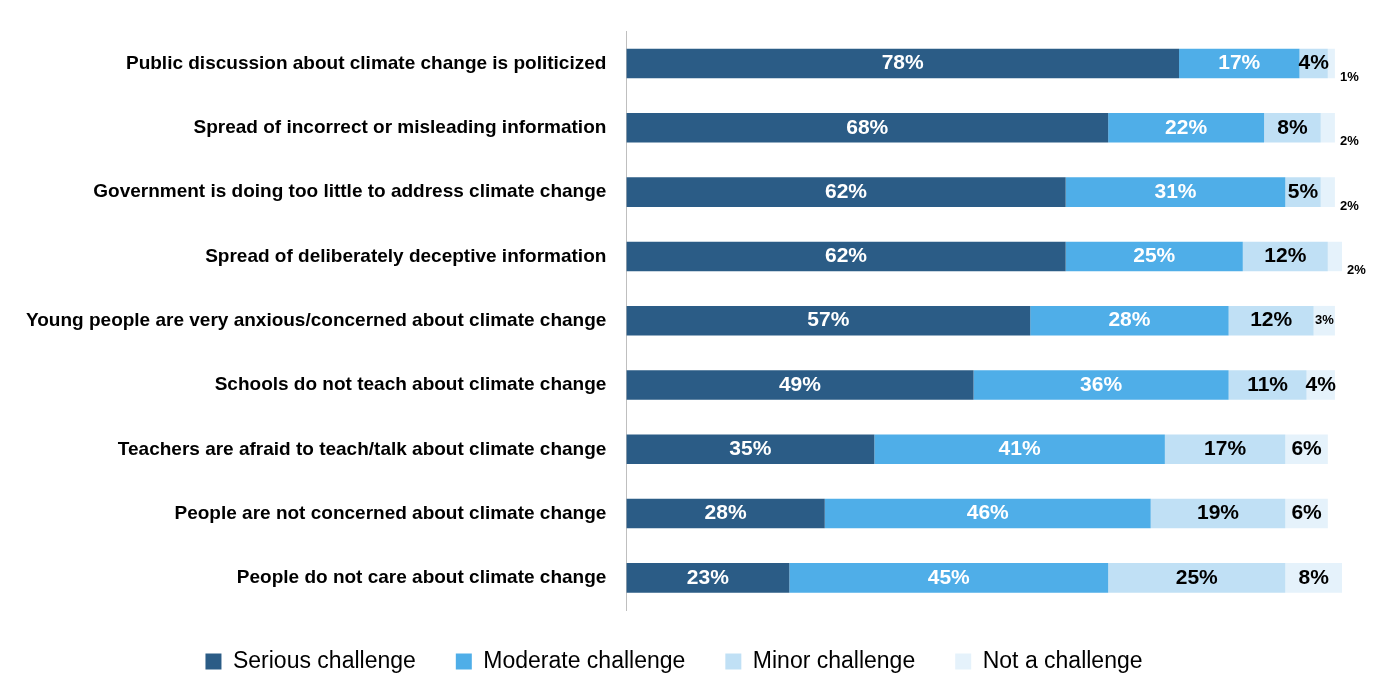 This screenshot has height=683, width=1392. I want to click on y-tick-label: Schools do not teach about climate change, so click(410, 384).